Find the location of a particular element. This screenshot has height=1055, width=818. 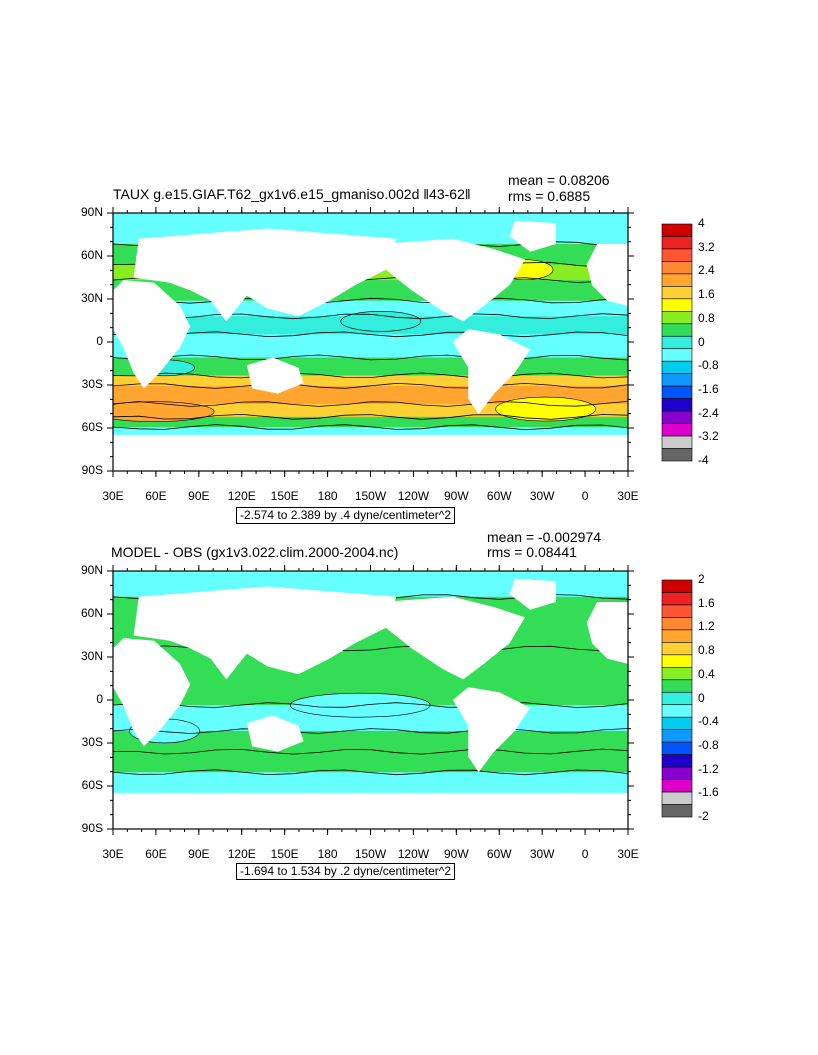

panel2-colorbar is located at coordinates (677, 698).